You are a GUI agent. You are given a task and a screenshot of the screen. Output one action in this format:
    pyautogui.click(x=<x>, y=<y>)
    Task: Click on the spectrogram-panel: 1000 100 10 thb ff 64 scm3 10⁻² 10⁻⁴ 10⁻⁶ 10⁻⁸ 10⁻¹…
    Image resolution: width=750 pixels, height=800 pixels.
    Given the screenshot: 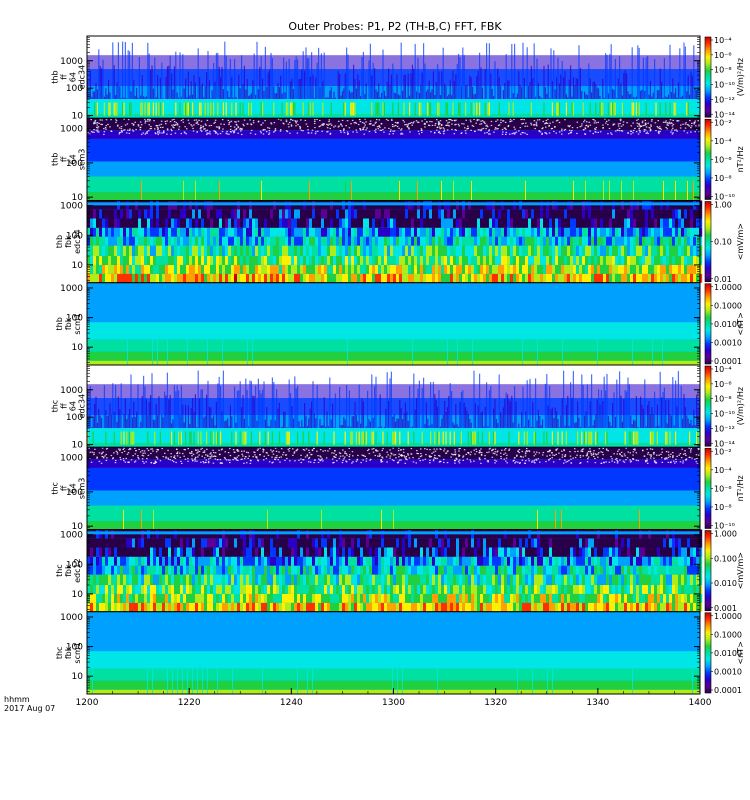 What is the action you would take?
    pyautogui.click(x=398, y=160)
    